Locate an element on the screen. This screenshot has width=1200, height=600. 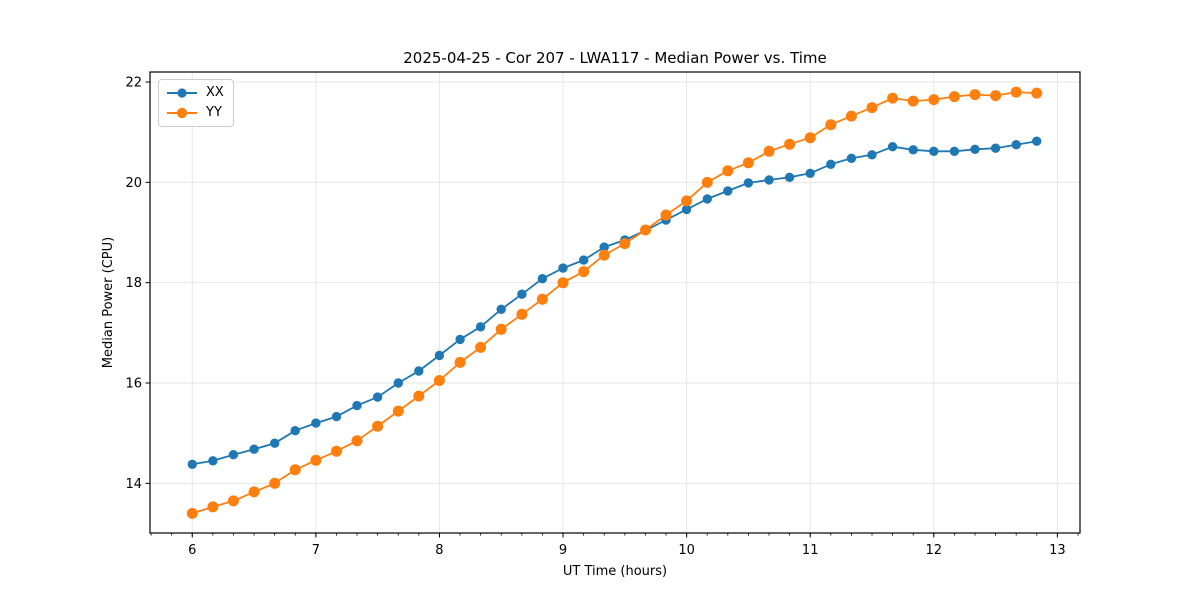
svg-text: 20 is located at coordinates (133, 183).